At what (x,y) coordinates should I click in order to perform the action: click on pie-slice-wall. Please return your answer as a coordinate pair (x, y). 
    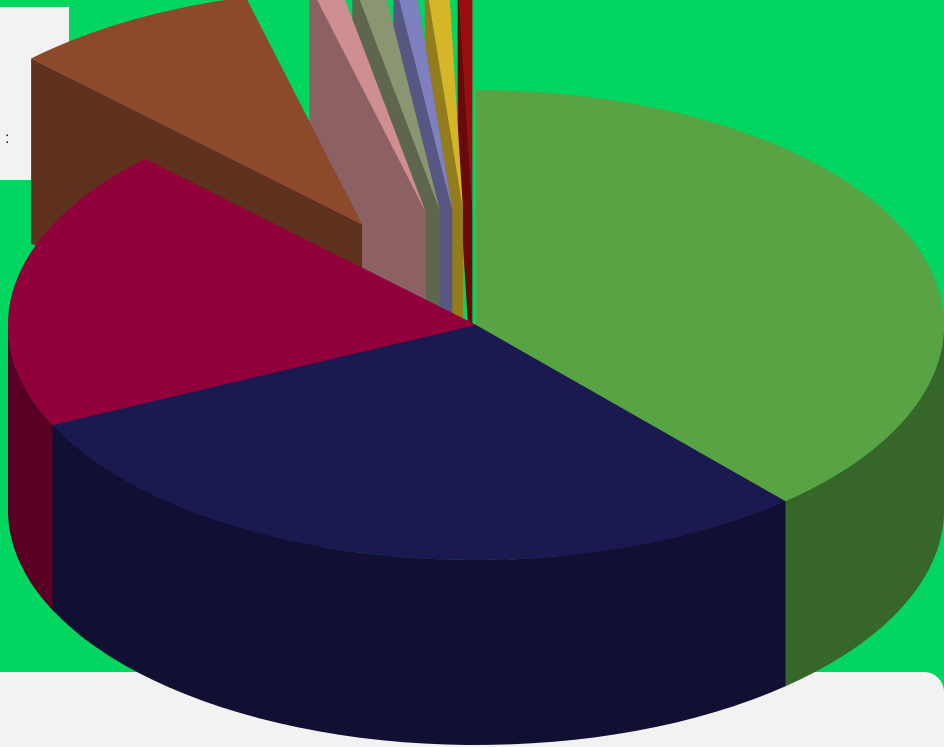
    Looking at the image, I should click on (465, 197).